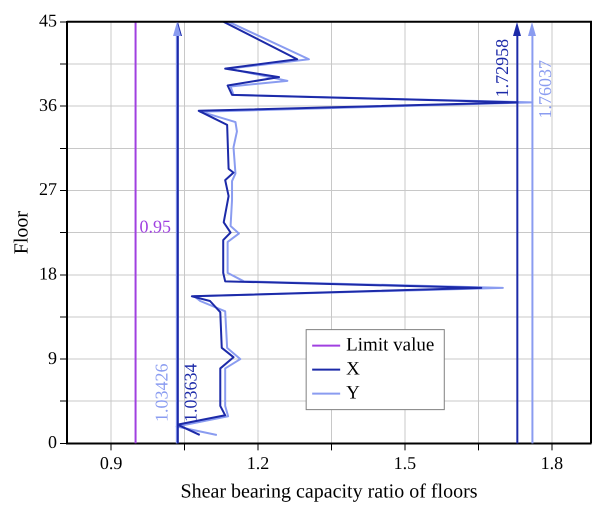 This screenshot has height=514, width=603. What do you see at coordinates (353, 393) in the screenshot?
I see `legend-label: Y` at bounding box center [353, 393].